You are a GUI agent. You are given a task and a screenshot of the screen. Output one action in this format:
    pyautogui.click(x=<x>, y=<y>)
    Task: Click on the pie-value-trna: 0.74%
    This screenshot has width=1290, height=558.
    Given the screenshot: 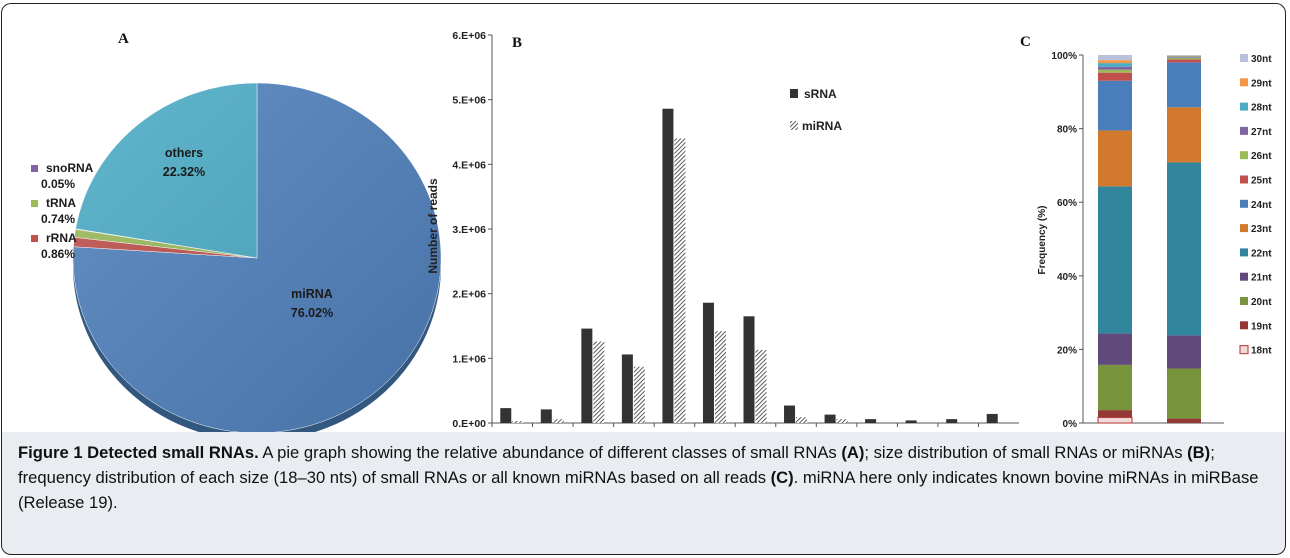 What is the action you would take?
    pyautogui.click(x=58, y=219)
    